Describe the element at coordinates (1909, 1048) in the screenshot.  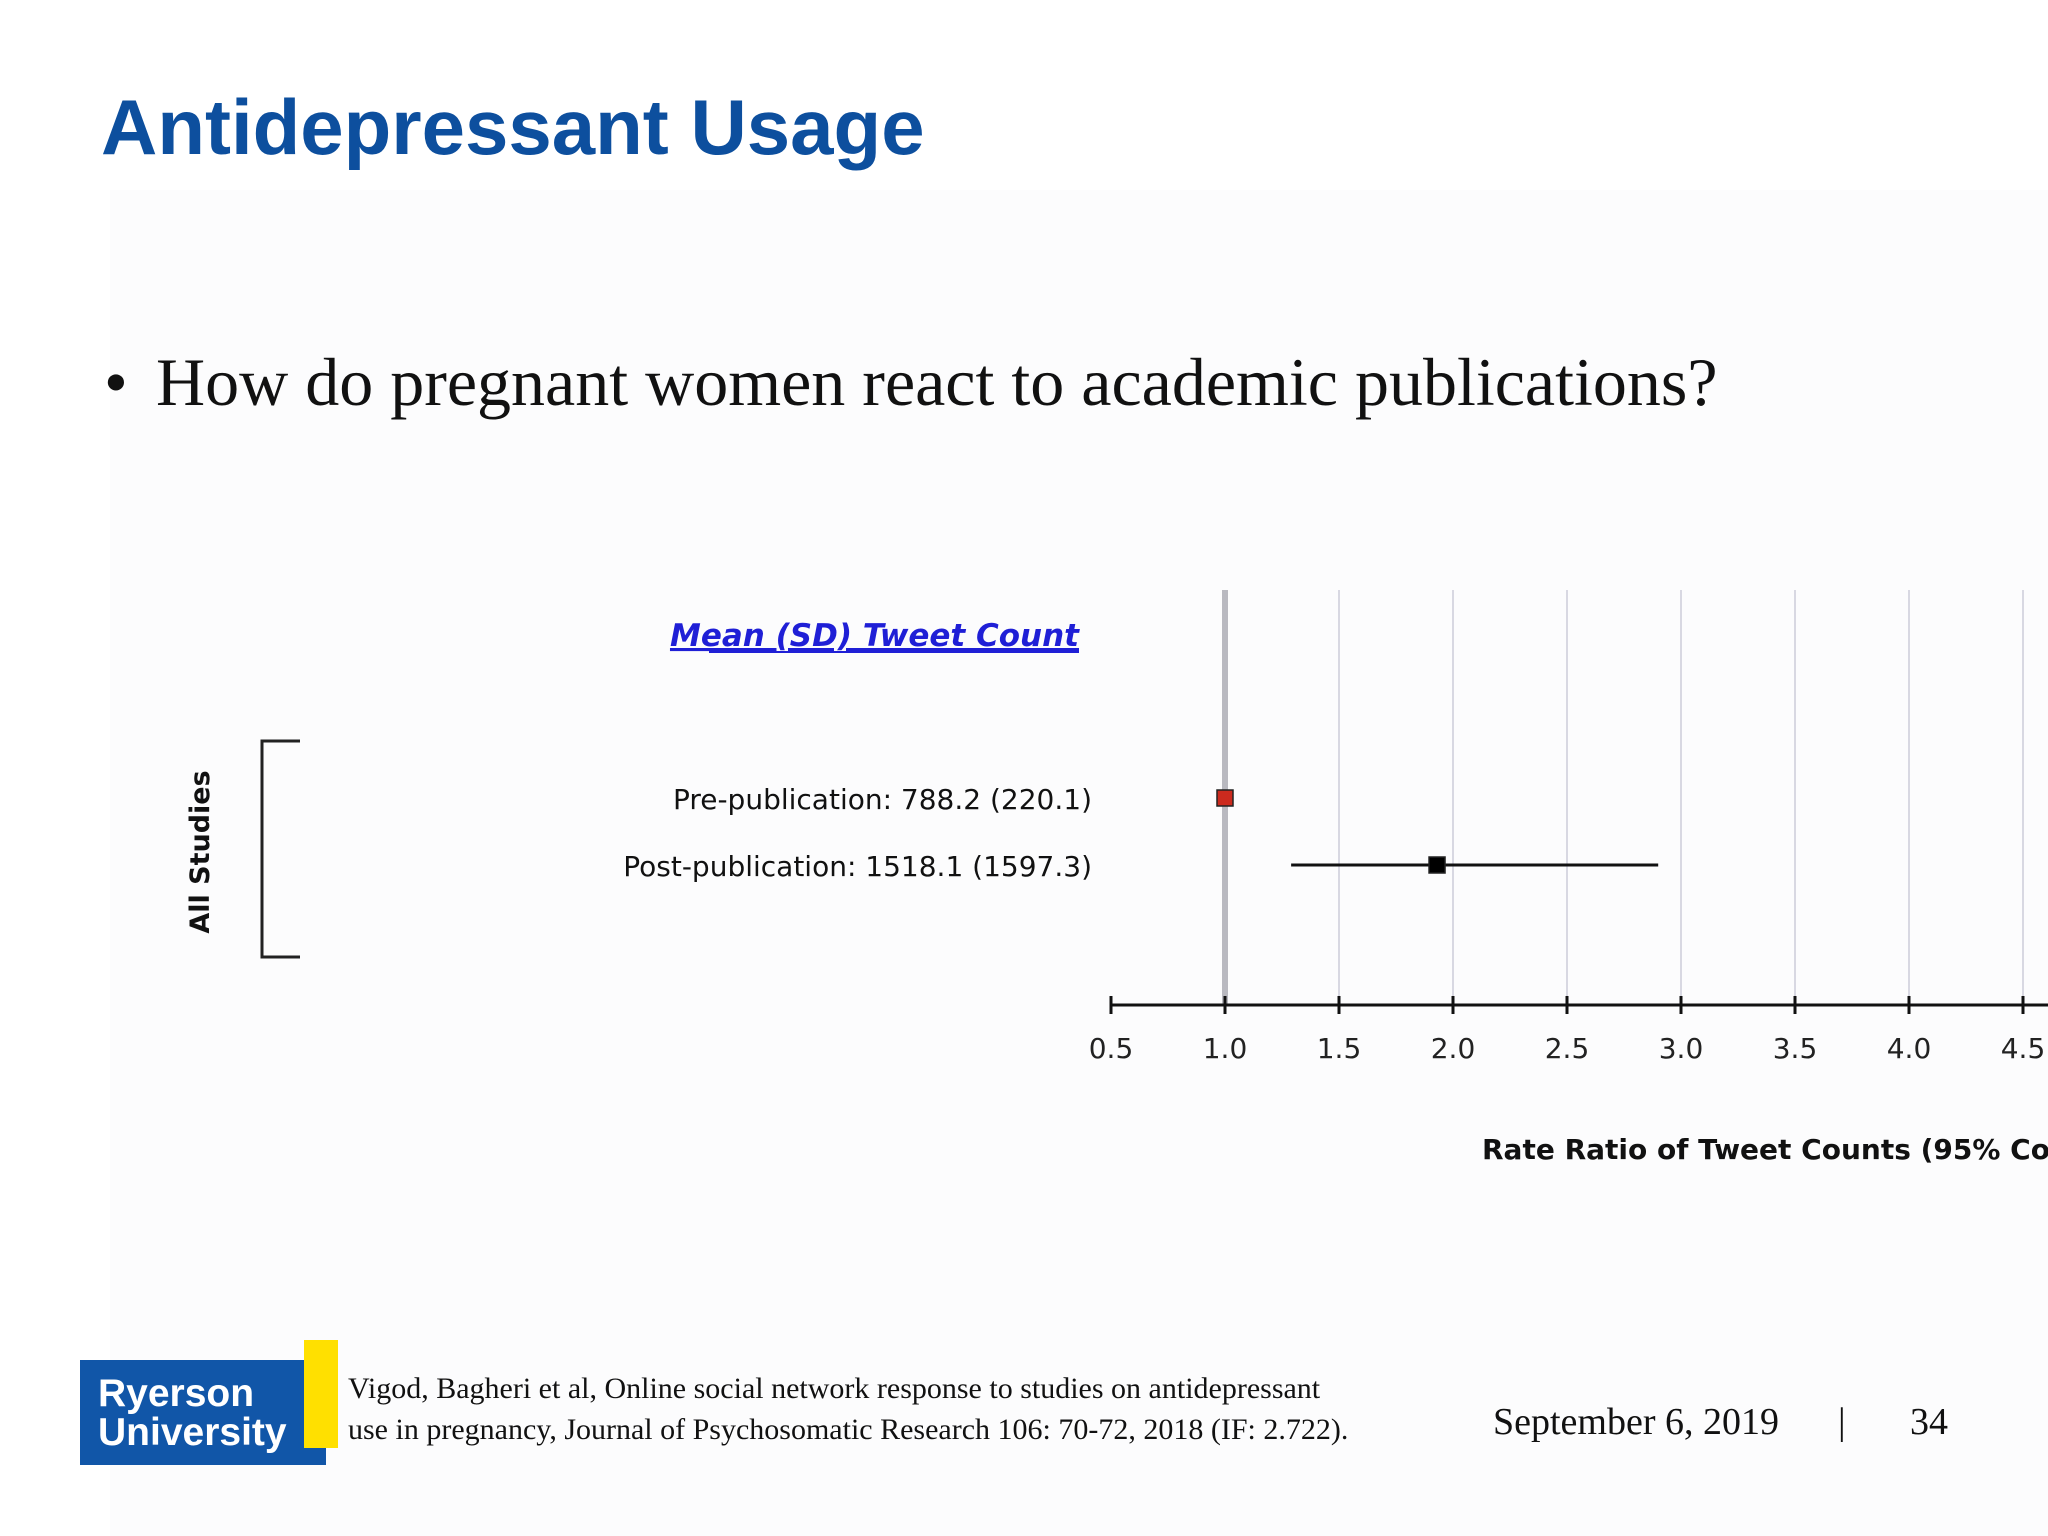
I see `x-tick-label: 4.0` at that location.